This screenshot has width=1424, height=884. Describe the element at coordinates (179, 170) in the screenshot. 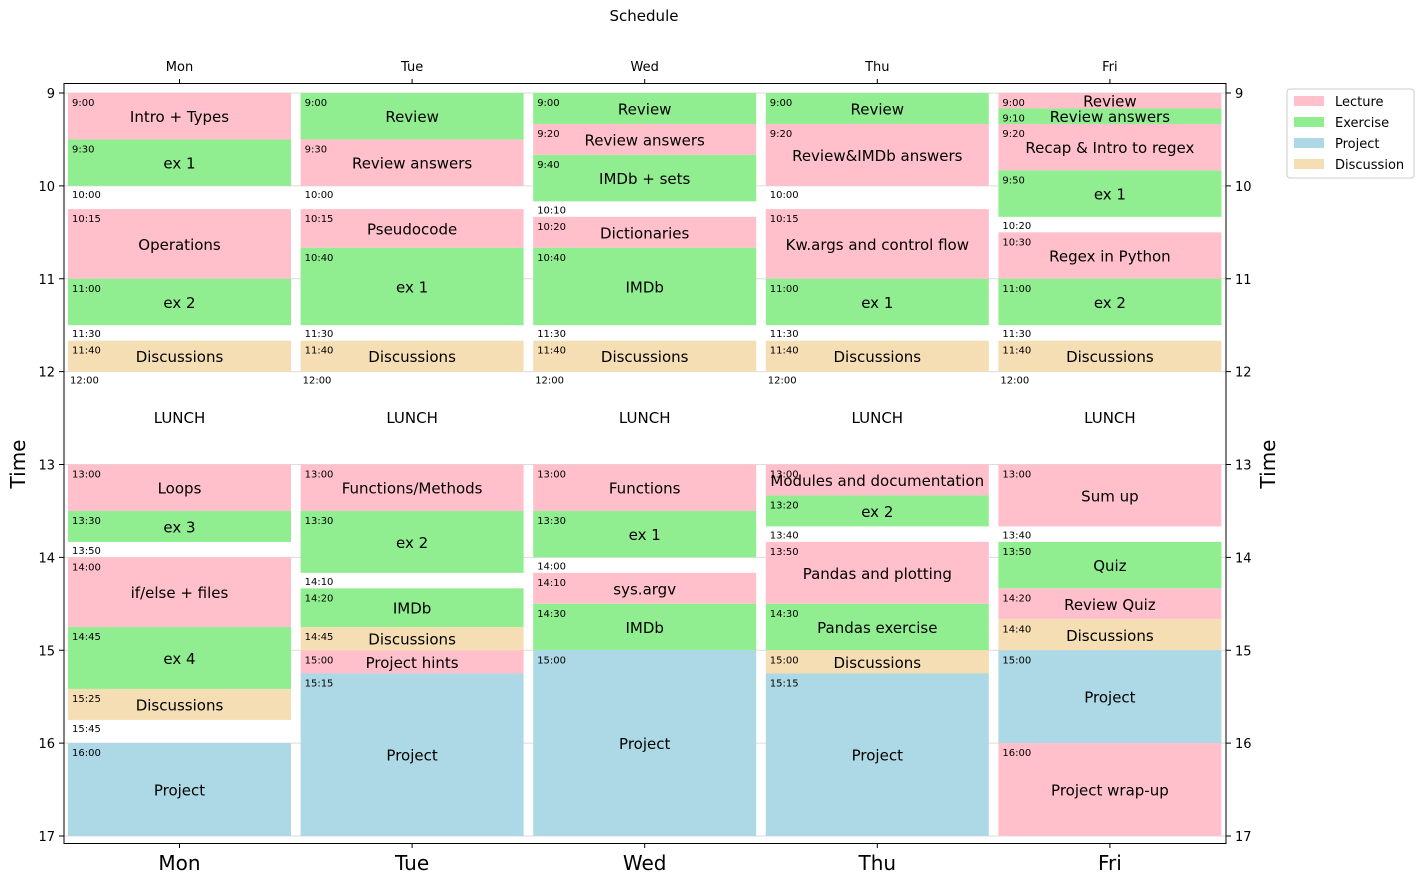

I see `event-block: 9:30 ex 1 10:00` at that location.